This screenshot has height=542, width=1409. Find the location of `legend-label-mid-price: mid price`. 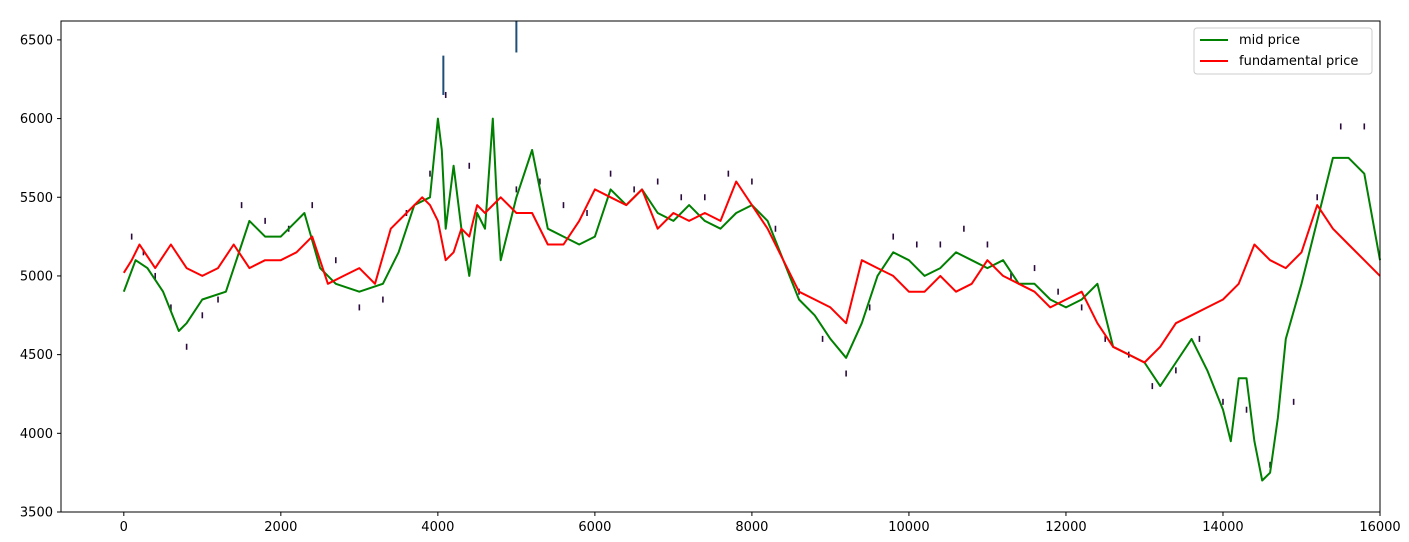

legend-label-mid-price: mid price is located at coordinates (1269, 40).